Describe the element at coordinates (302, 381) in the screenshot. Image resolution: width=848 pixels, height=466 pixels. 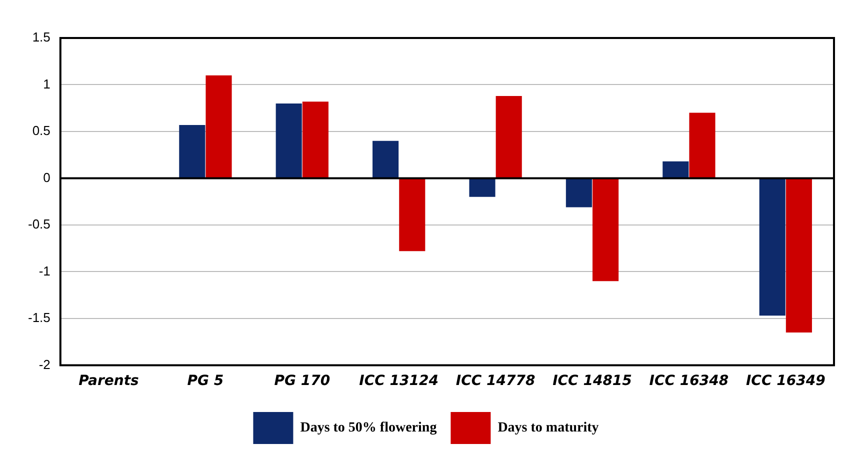
I see `x-tick-label: PG 170` at that location.